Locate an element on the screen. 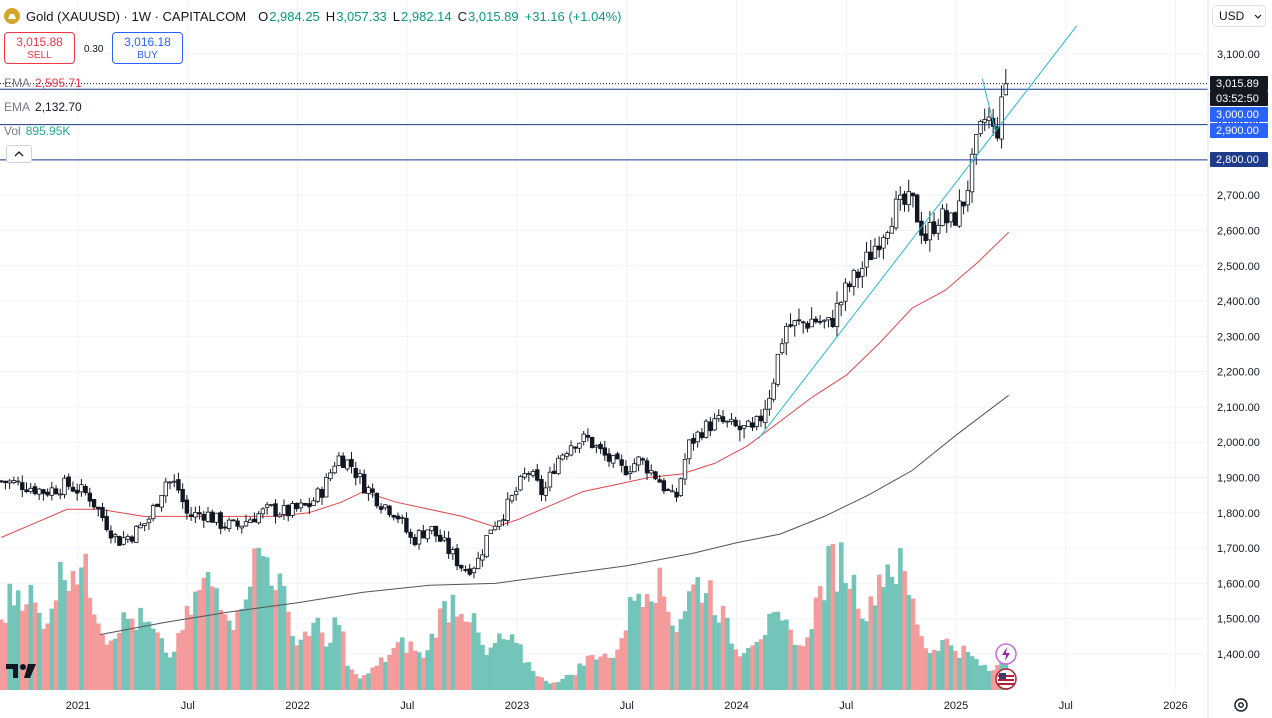 The width and height of the screenshot is (1272, 718). sell-button: 3,015.88 SELL is located at coordinates (39, 48).